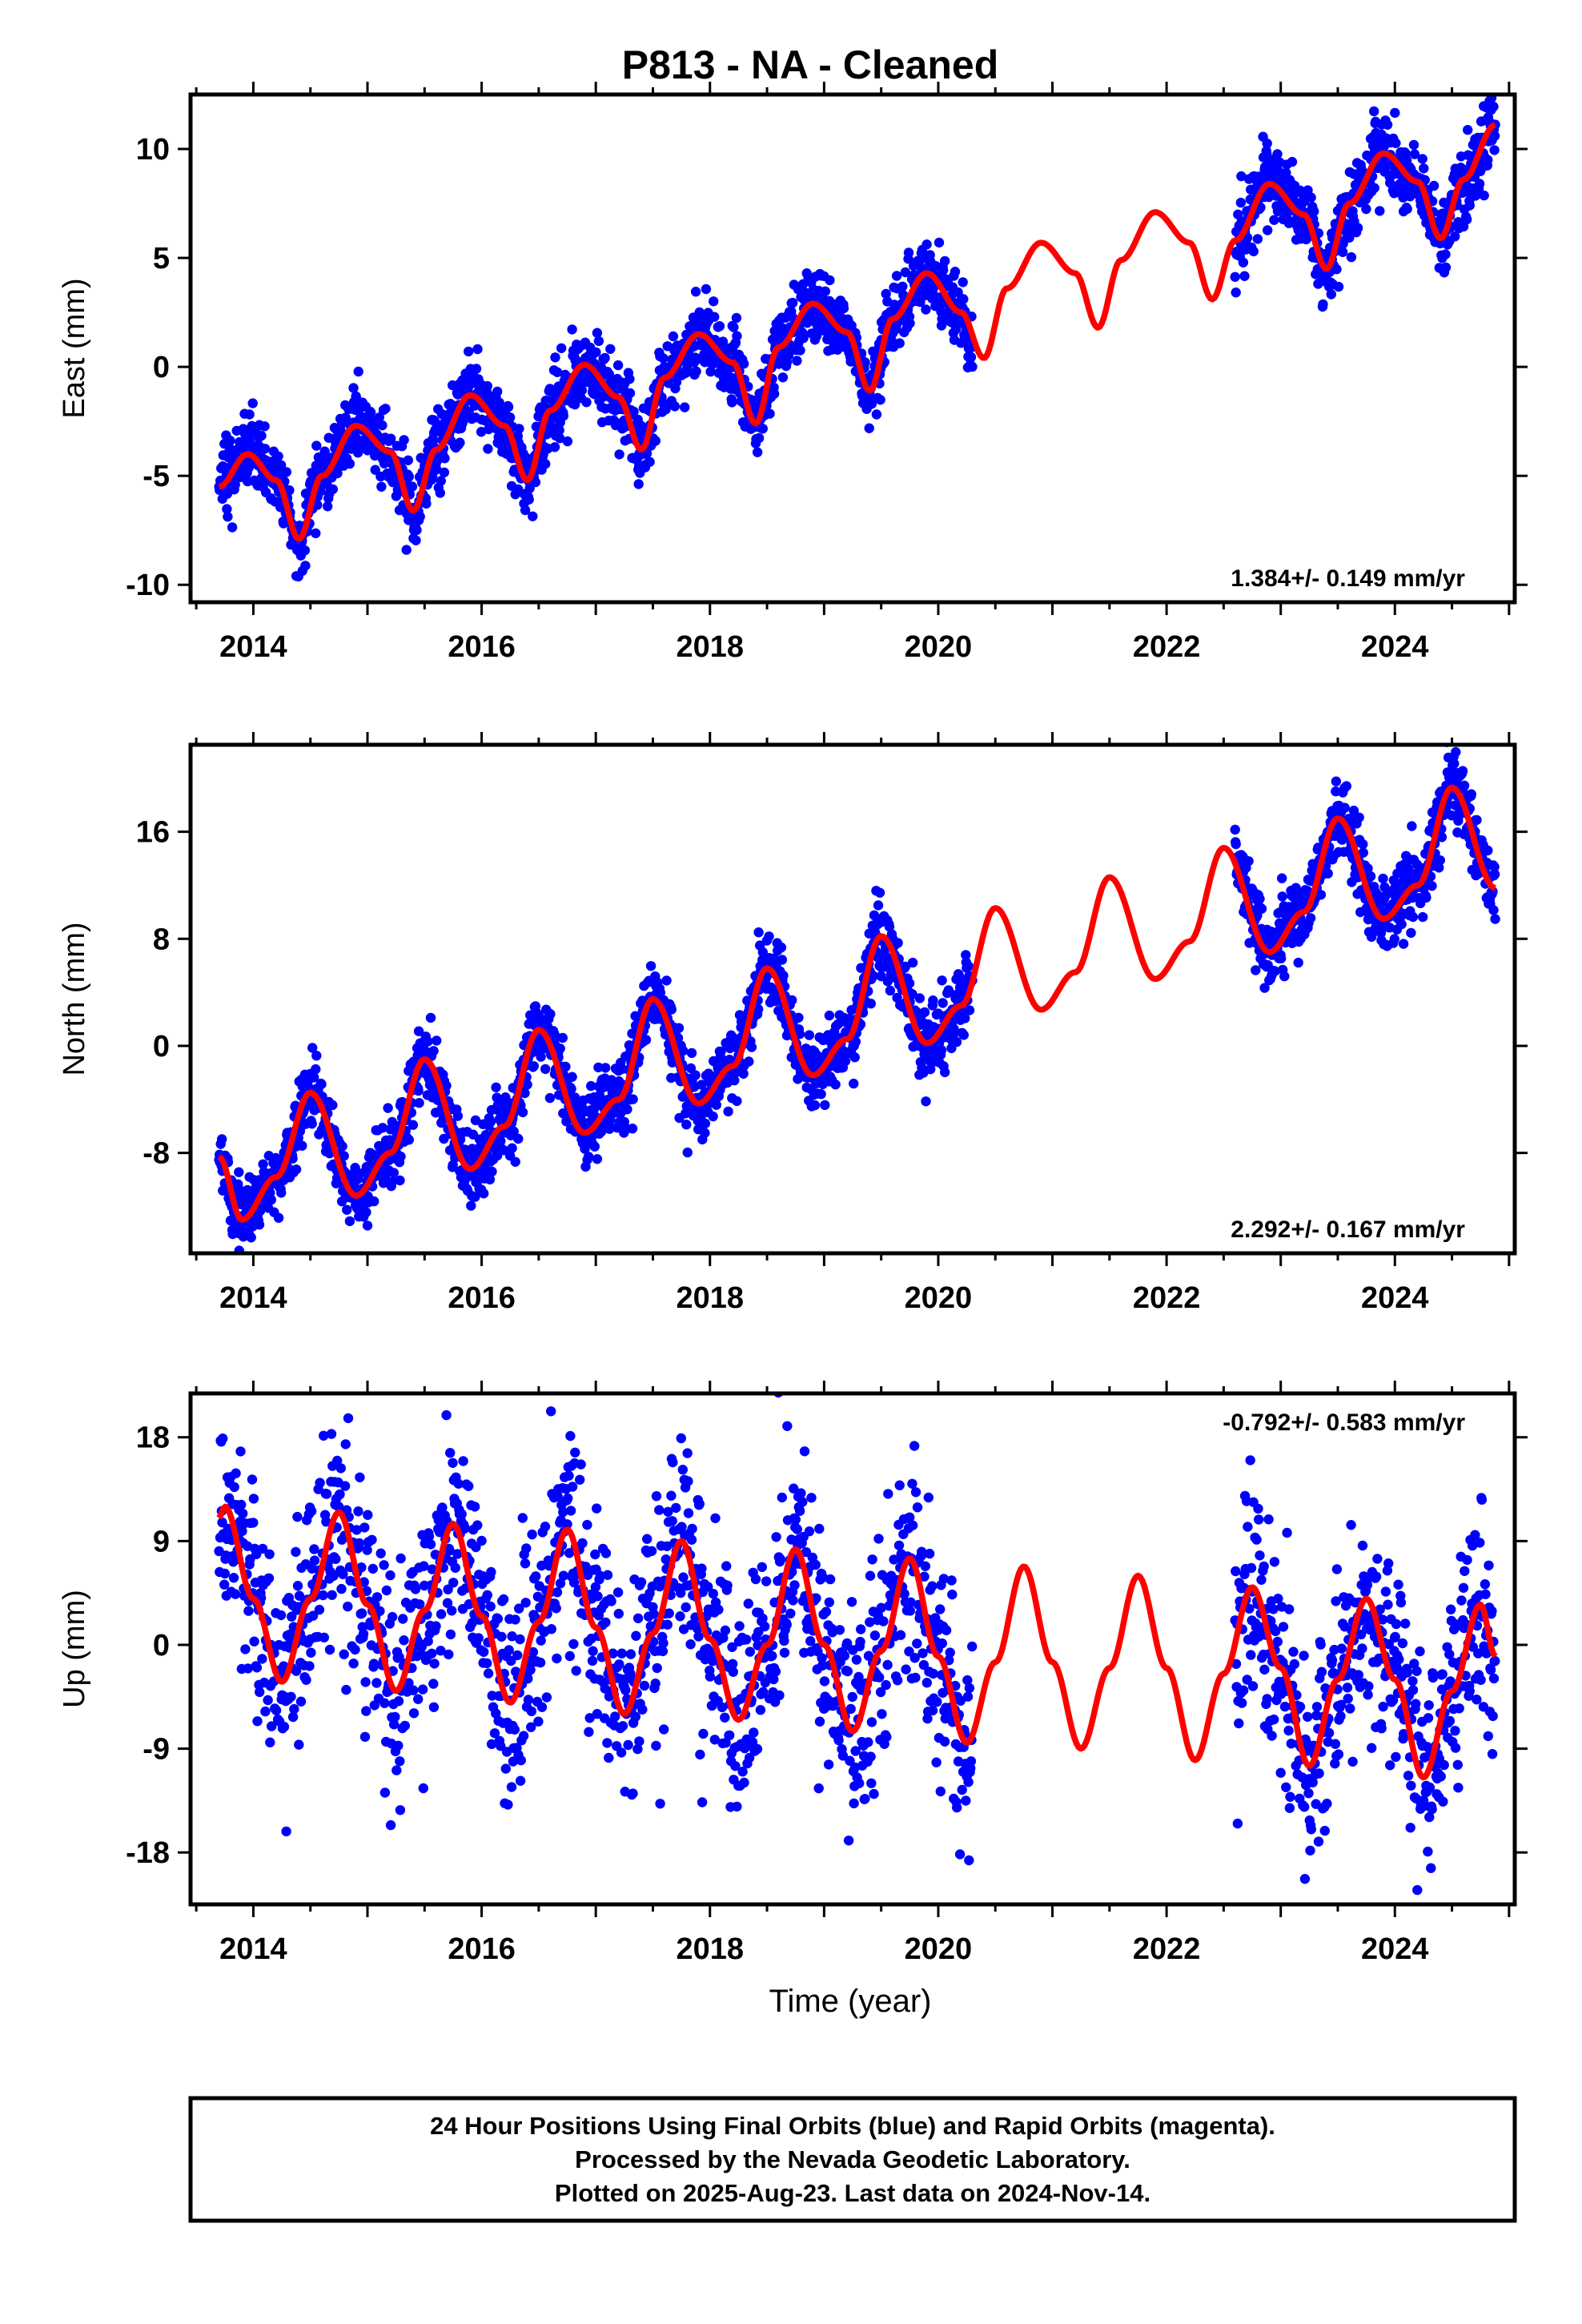 The image size is (1582, 2324). What do you see at coordinates (1395, 1298) in the screenshot?
I see `north-x-tick-label: 2024` at bounding box center [1395, 1298].